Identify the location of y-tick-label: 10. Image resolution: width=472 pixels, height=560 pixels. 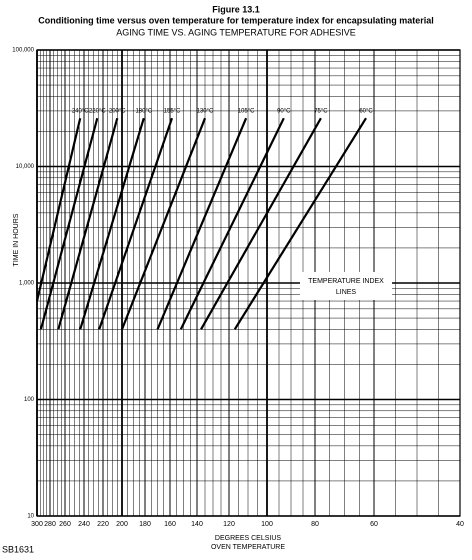
(30, 517).